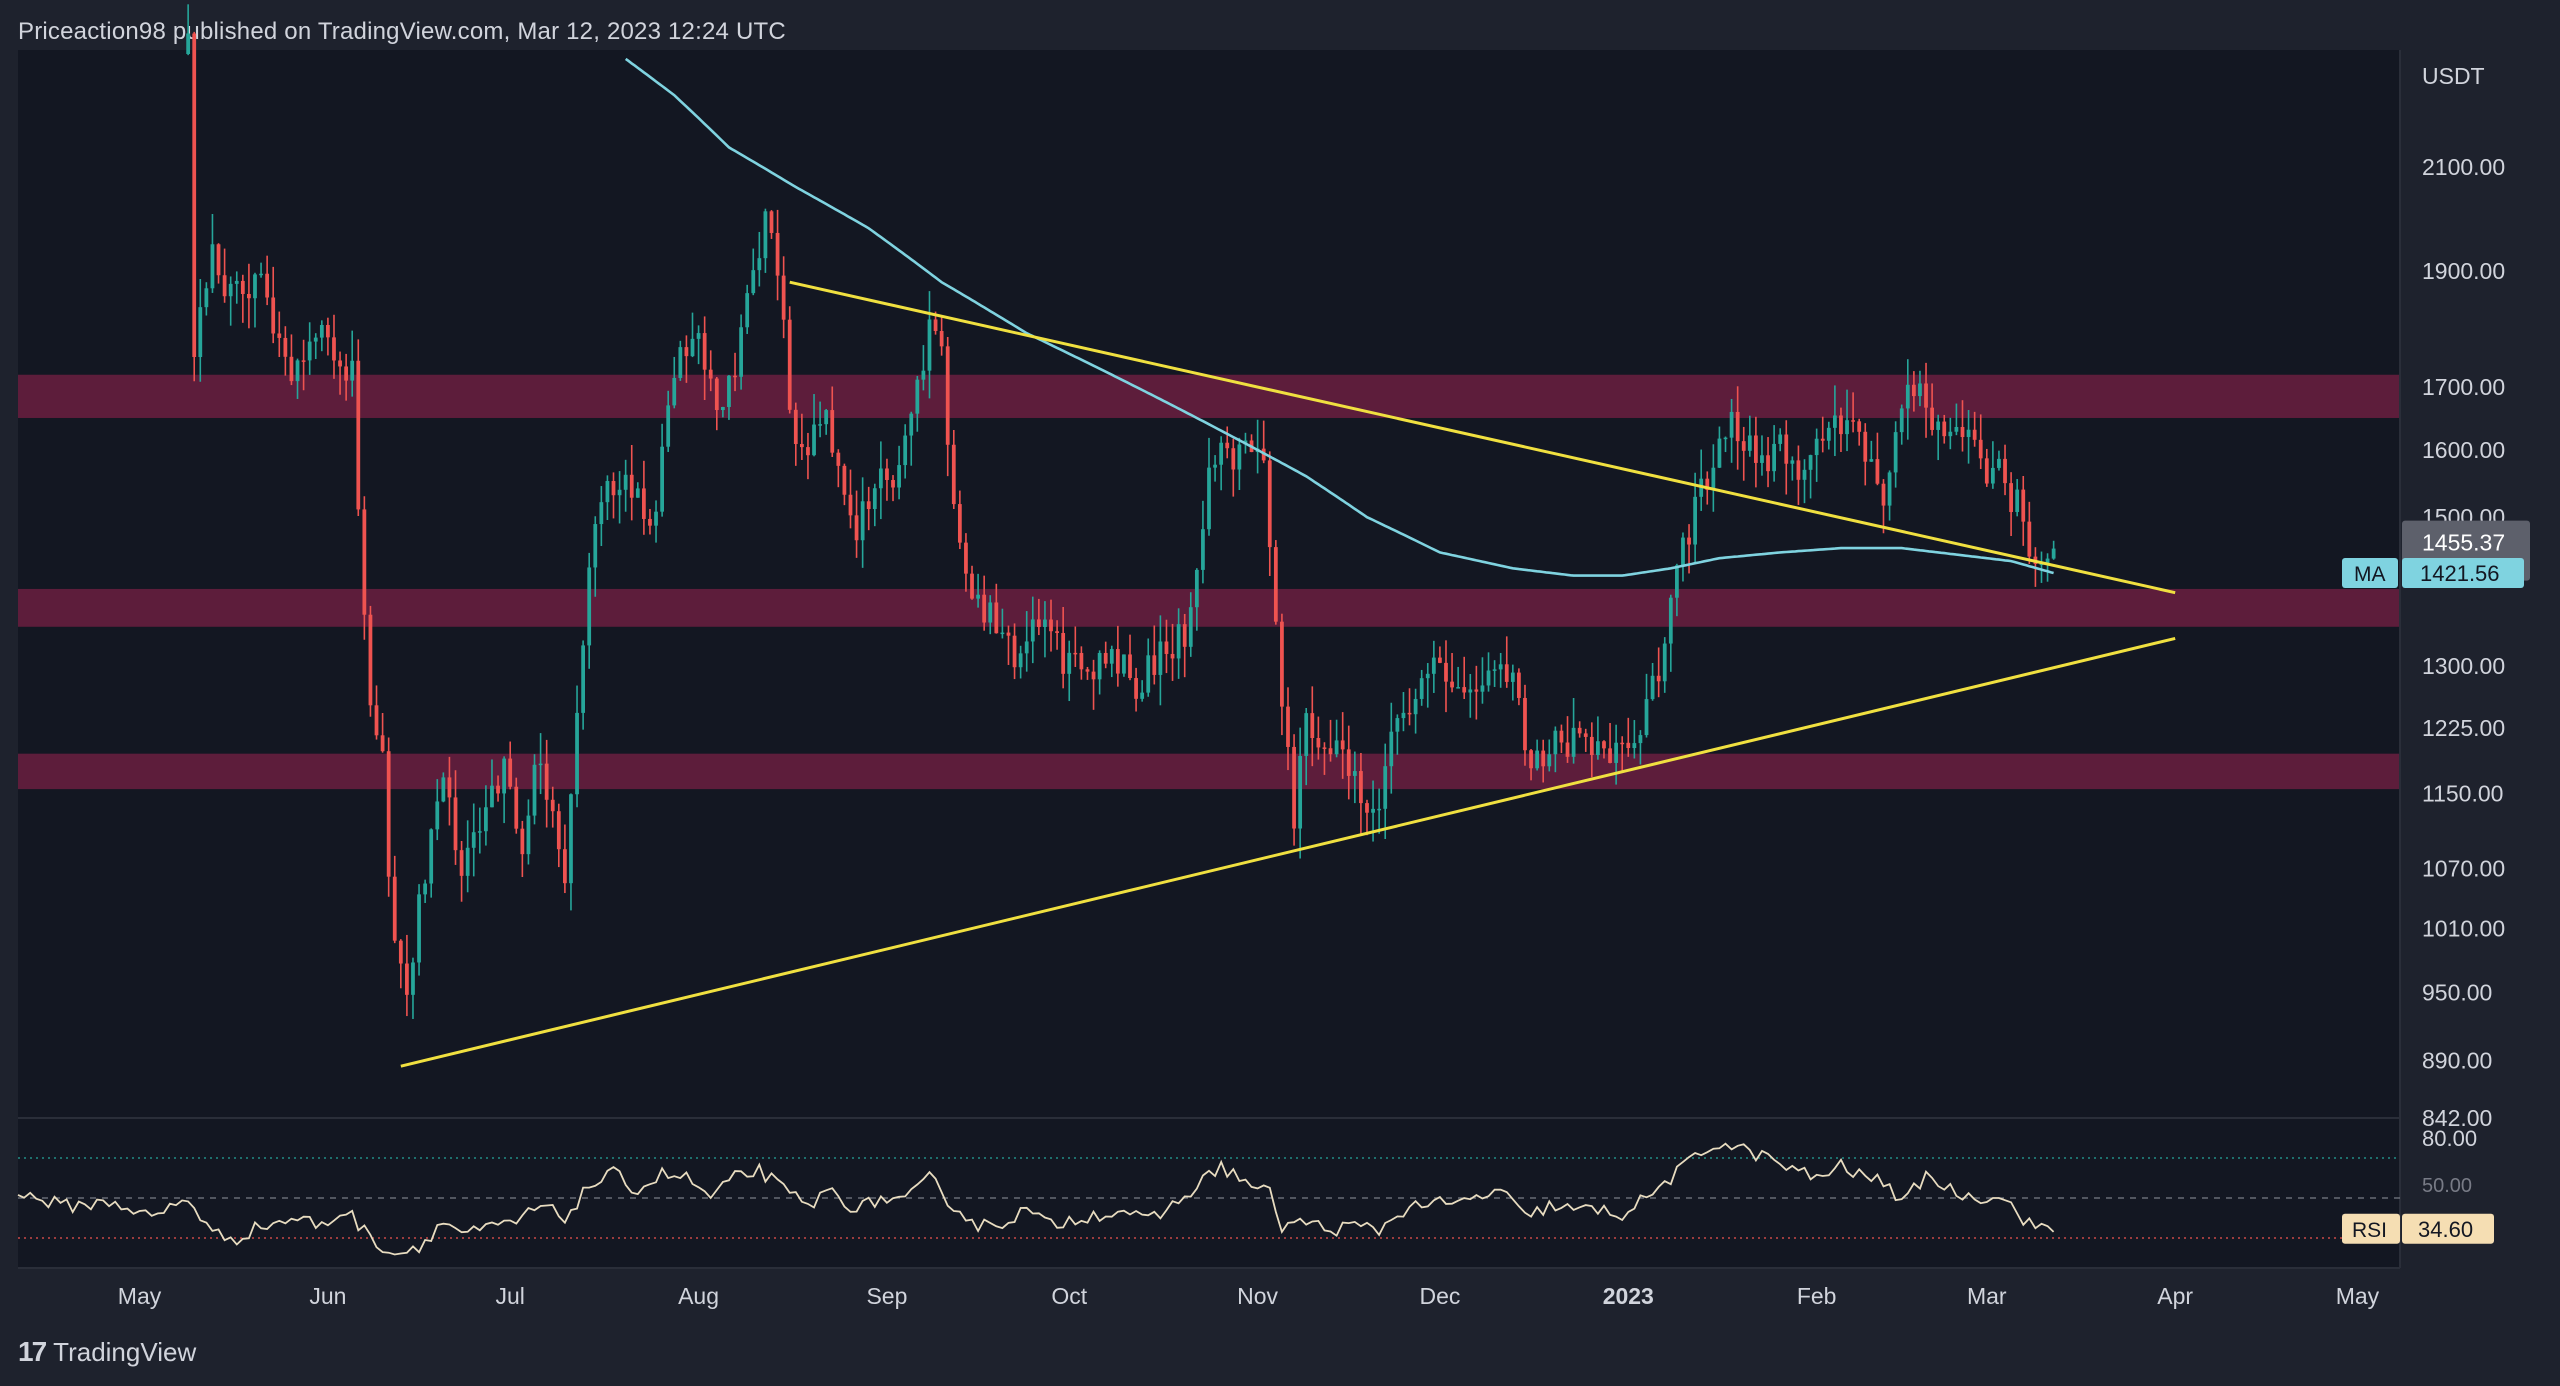  Describe the element at coordinates (2457, 1060) in the screenshot. I see `price-tick-label: 890.00` at that location.